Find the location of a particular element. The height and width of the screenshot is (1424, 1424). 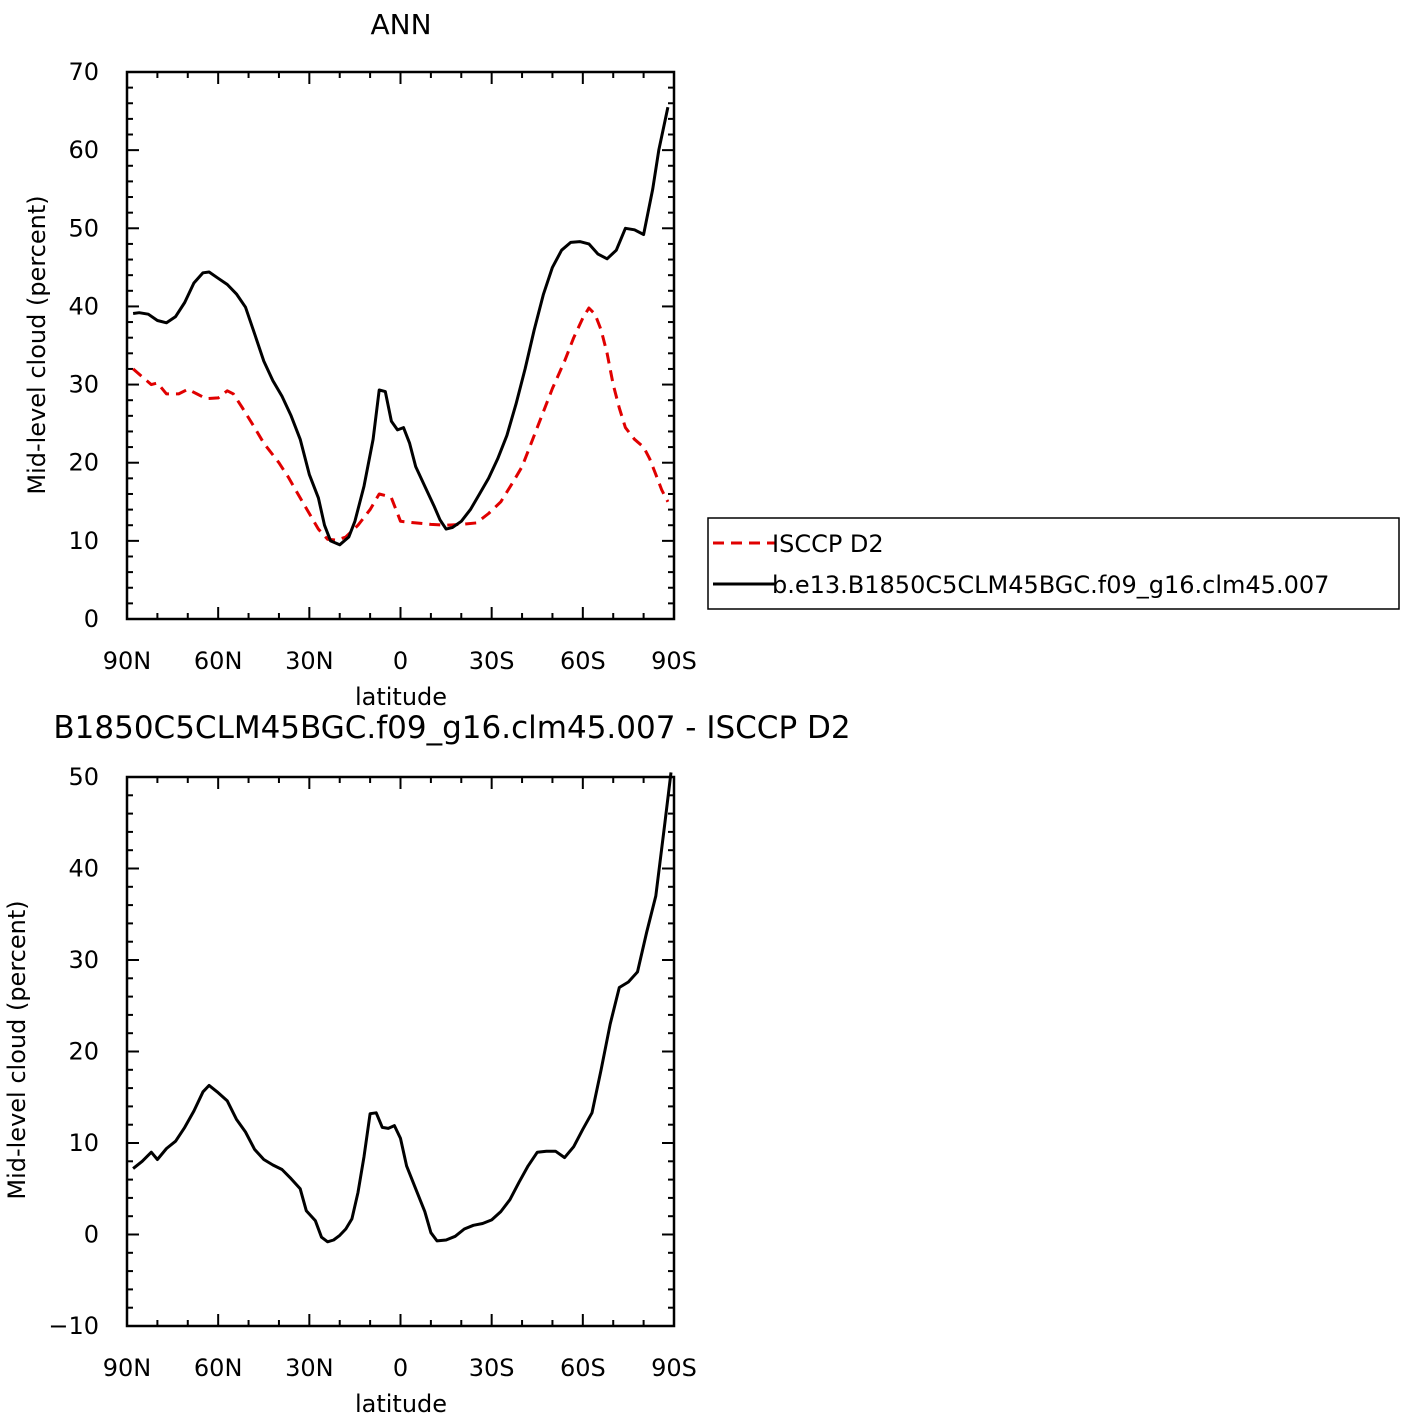

top-chart-y-axis-label: Mid-level cloud (percent) is located at coordinates (37, 344).